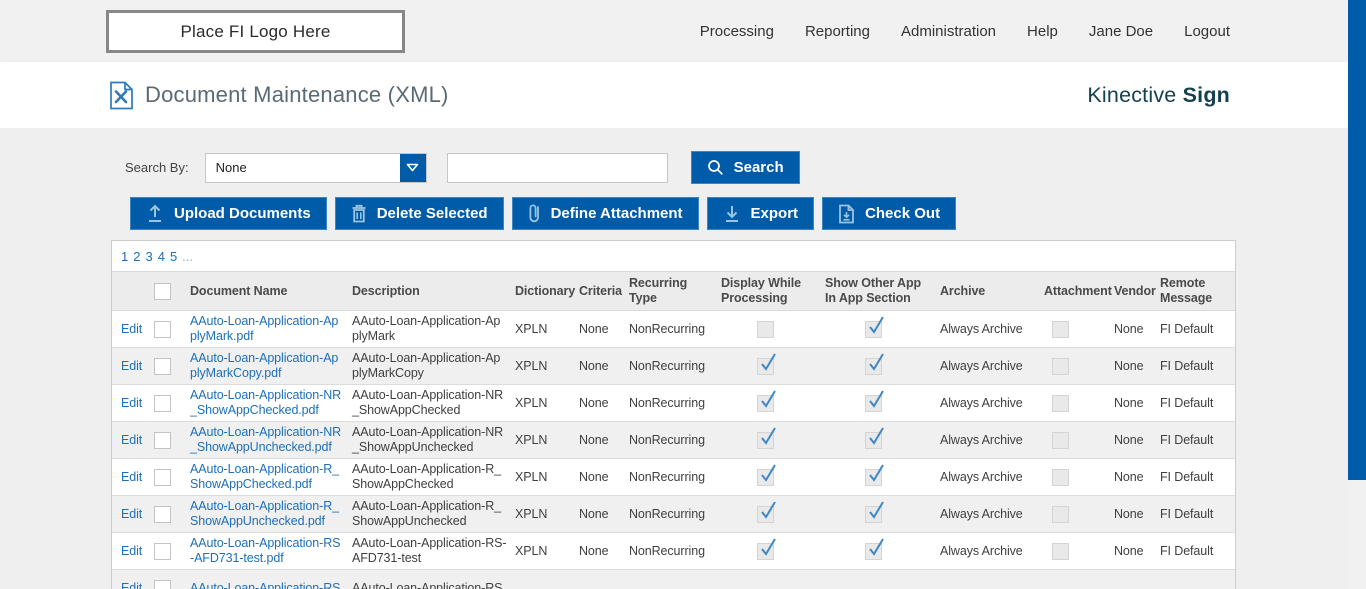  I want to click on page-link-5: 5, so click(173, 256).